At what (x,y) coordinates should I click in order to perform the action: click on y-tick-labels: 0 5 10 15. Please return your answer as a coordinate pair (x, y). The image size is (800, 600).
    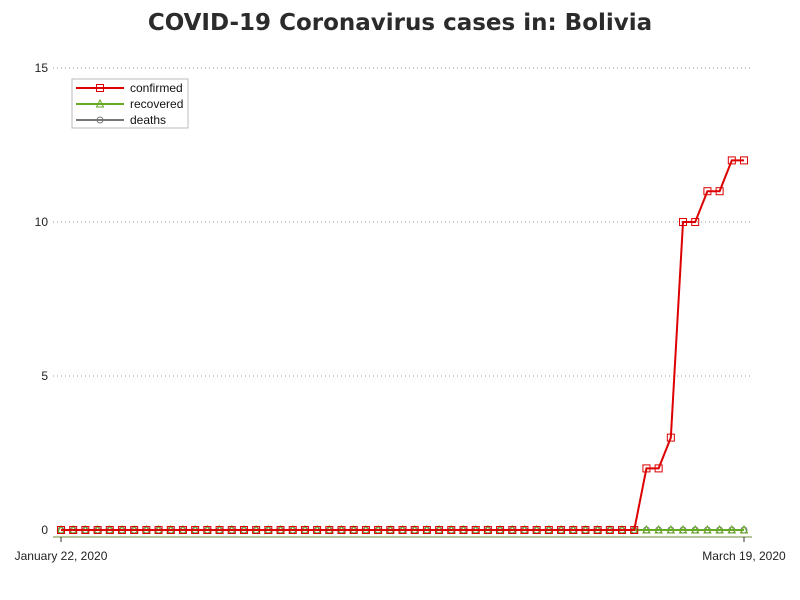
    Looking at the image, I should click on (42, 299).